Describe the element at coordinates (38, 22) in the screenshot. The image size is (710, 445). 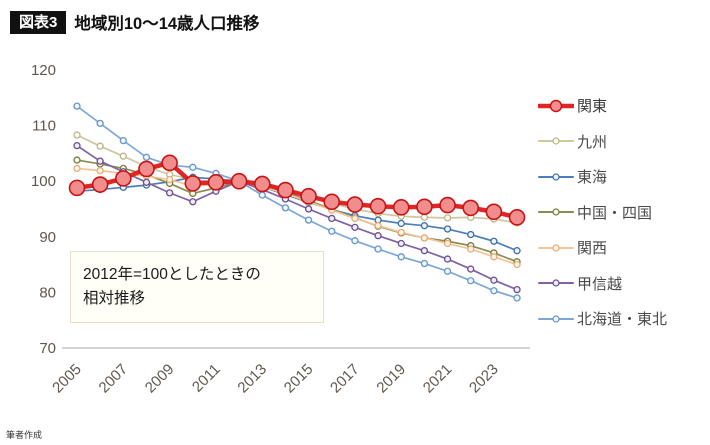
I see `figure-badge: 図表3` at that location.